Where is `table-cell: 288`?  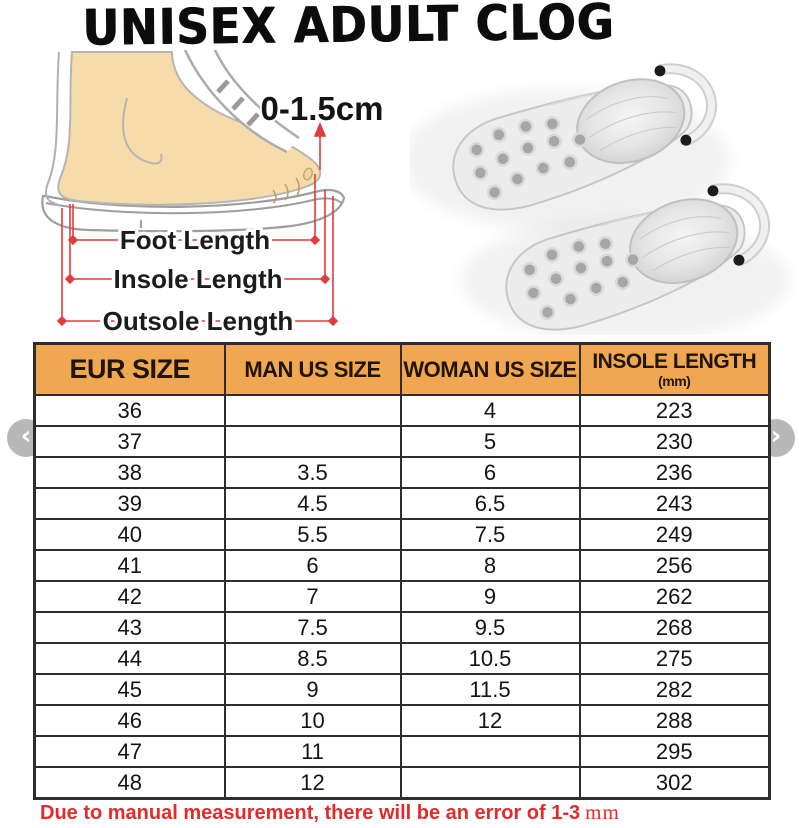
table-cell: 288 is located at coordinates (674, 720).